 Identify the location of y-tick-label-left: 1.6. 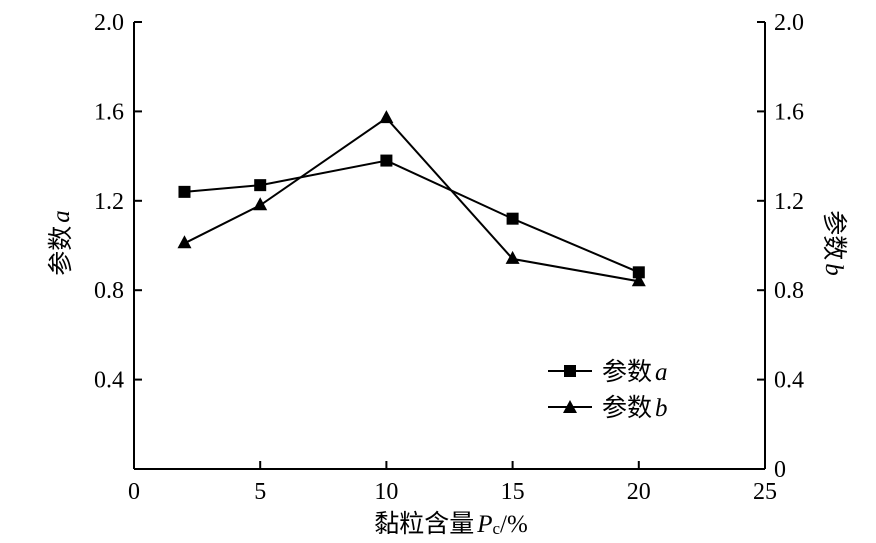
(109, 112).